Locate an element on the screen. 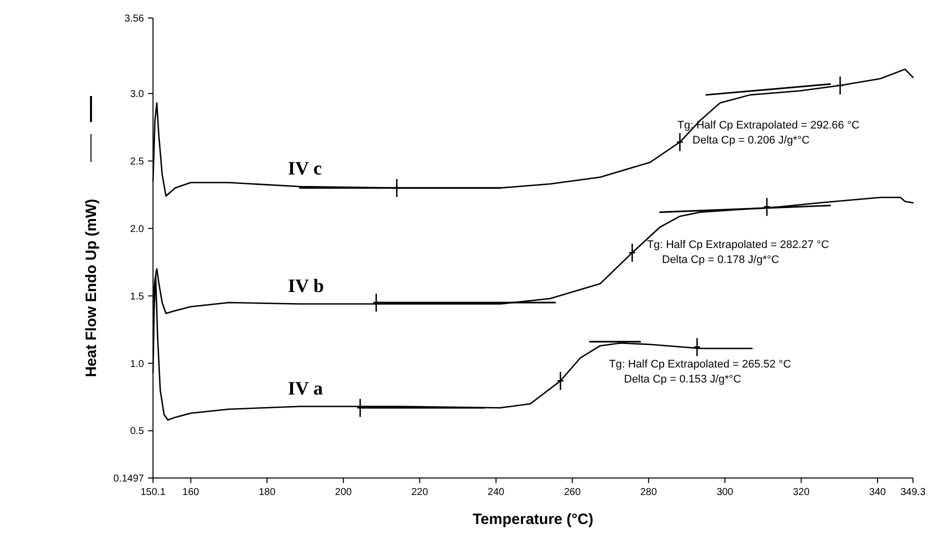  y-tick-label: 3.0 is located at coordinates (137, 94).